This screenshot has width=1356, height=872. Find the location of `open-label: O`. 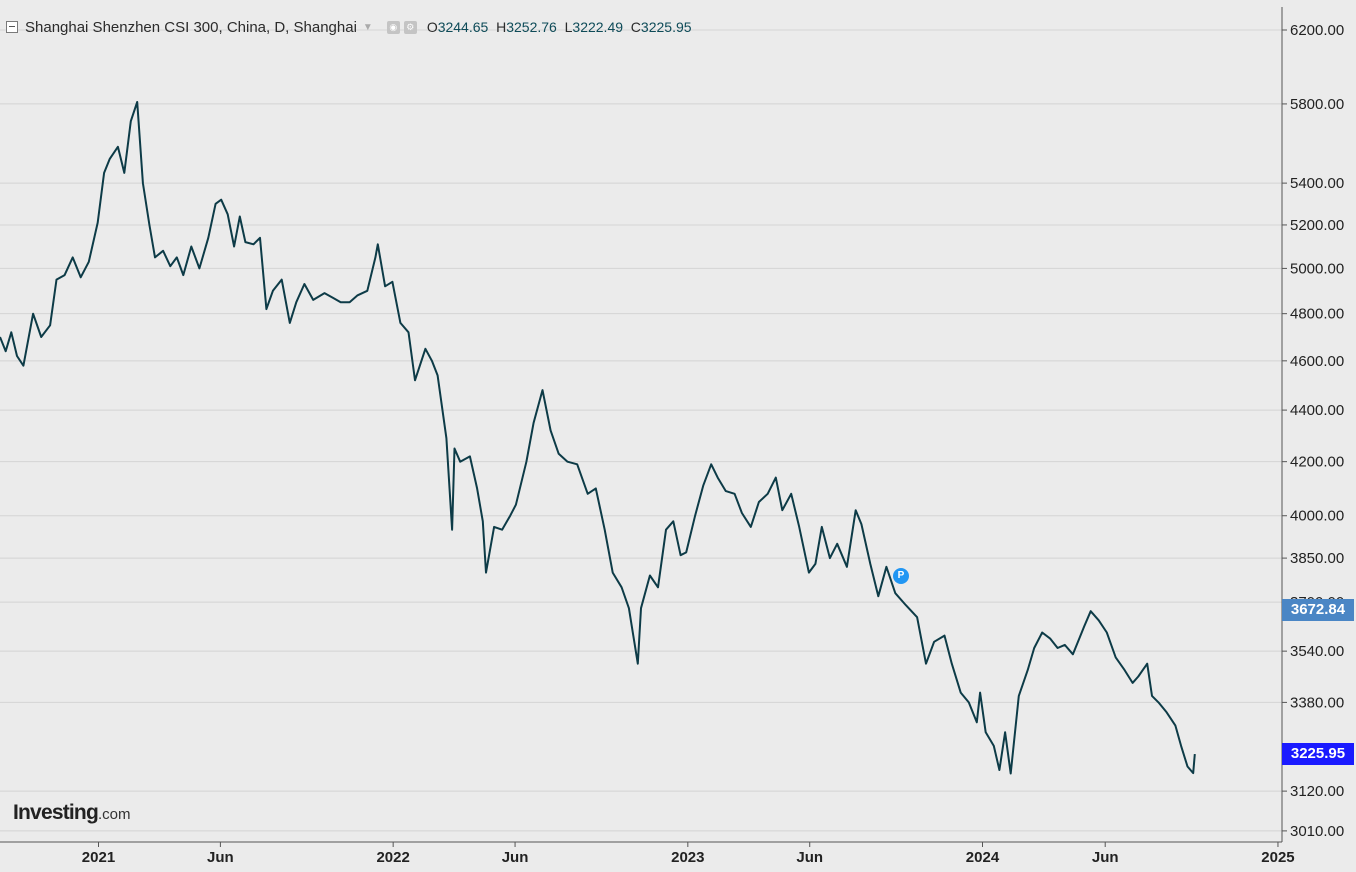

open-label: O is located at coordinates (432, 27).